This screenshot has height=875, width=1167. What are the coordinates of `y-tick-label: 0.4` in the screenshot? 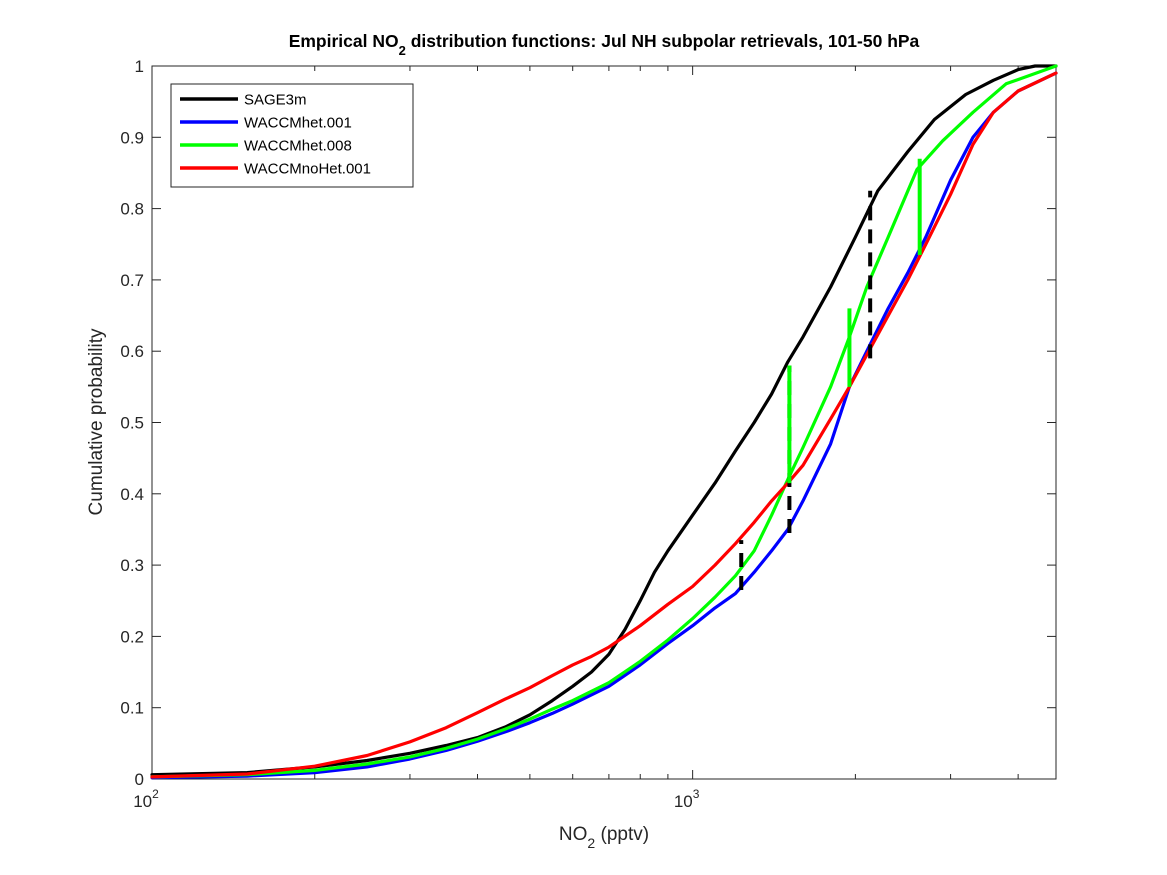 It's located at (132, 494).